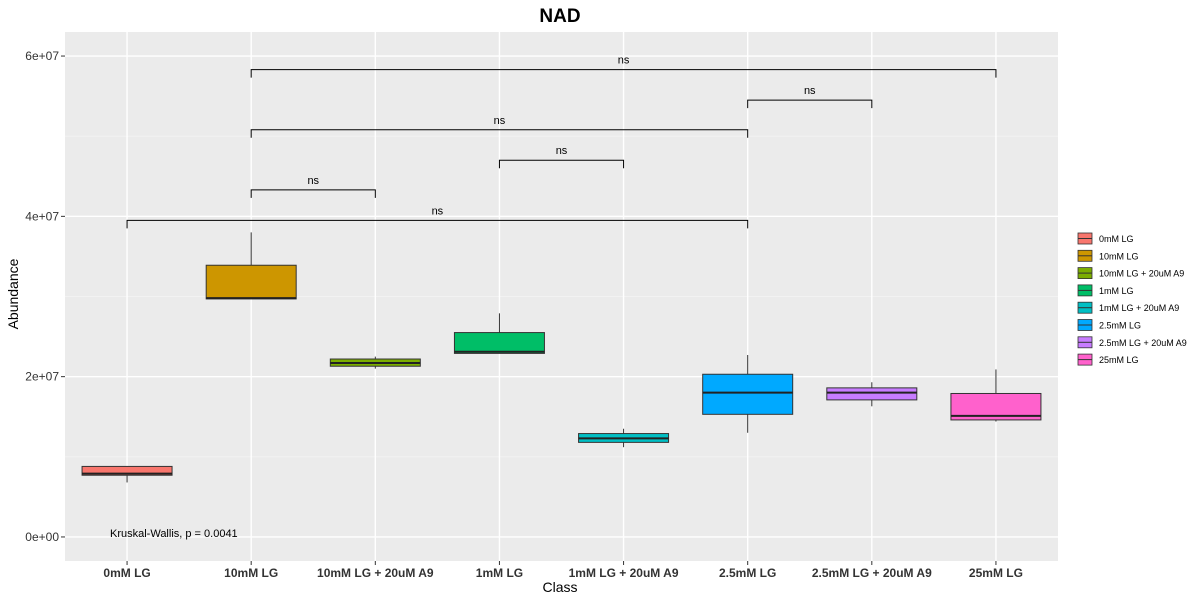 Image resolution: width=1200 pixels, height=600 pixels. What do you see at coordinates (747, 573) in the screenshot?
I see `x-tick-label: 2.5mM LG` at bounding box center [747, 573].